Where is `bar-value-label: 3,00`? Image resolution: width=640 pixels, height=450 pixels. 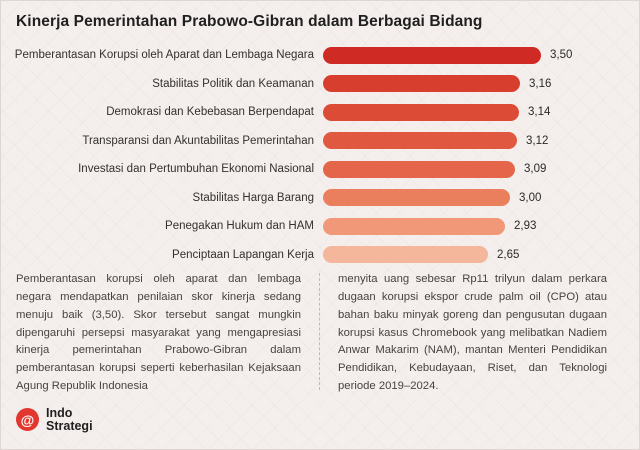
bar-value-label: 3,00 is located at coordinates (530, 197).